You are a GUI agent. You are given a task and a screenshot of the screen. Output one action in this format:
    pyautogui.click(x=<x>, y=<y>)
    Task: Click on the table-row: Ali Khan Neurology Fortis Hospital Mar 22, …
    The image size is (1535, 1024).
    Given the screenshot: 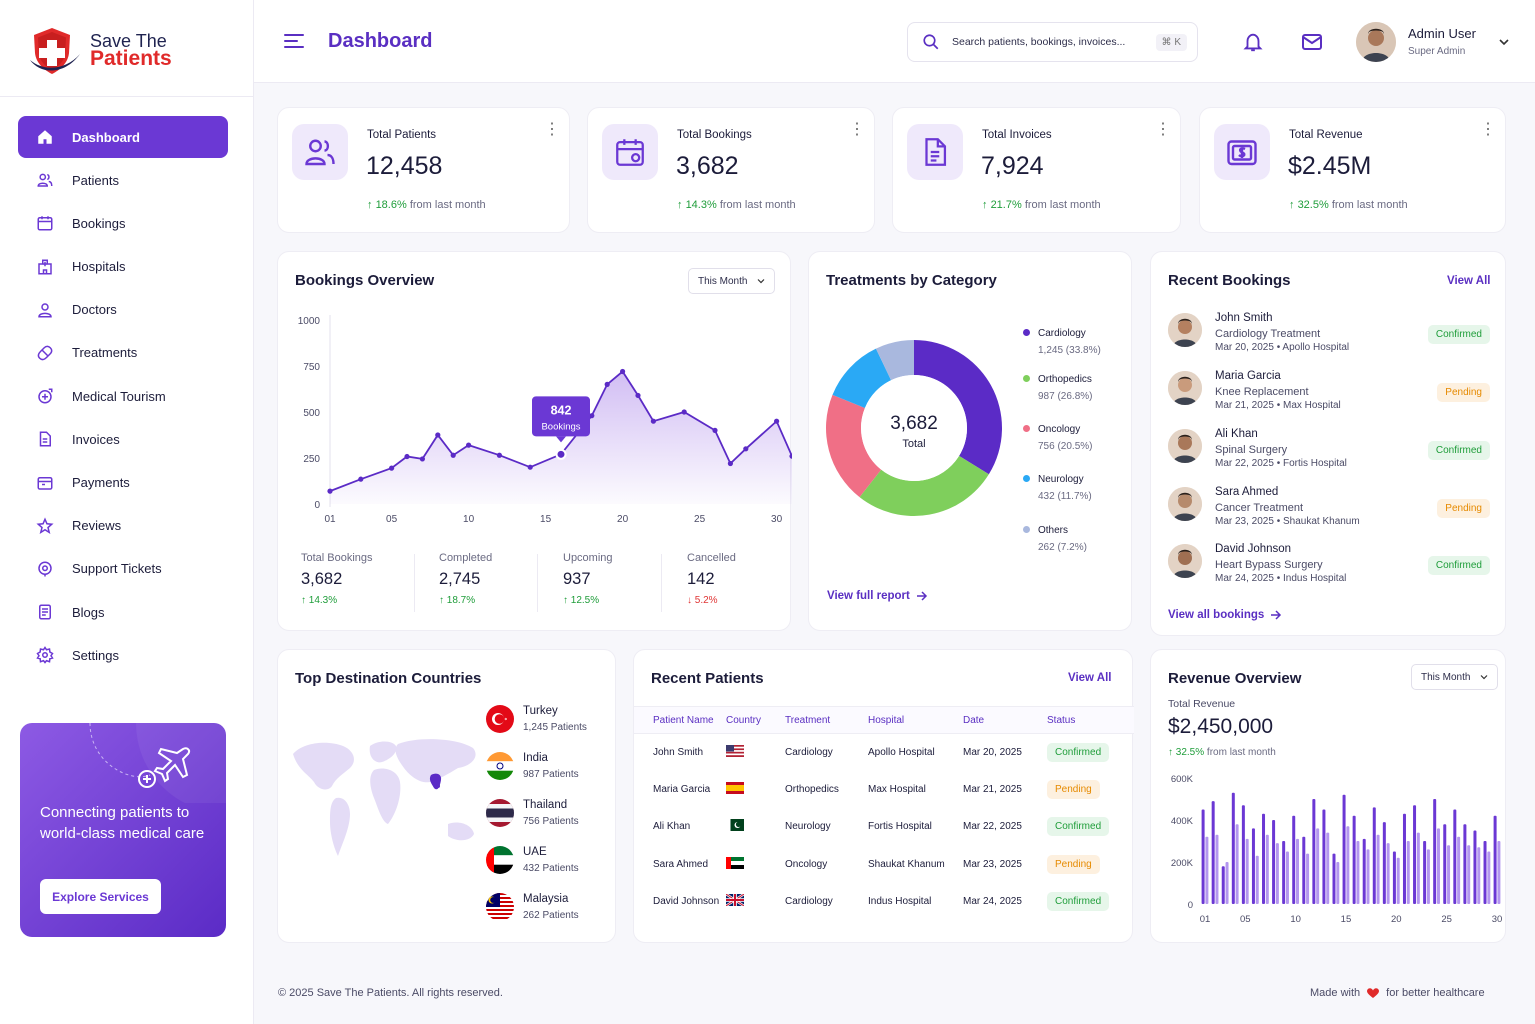 What is the action you would take?
    pyautogui.click(x=884, y=826)
    